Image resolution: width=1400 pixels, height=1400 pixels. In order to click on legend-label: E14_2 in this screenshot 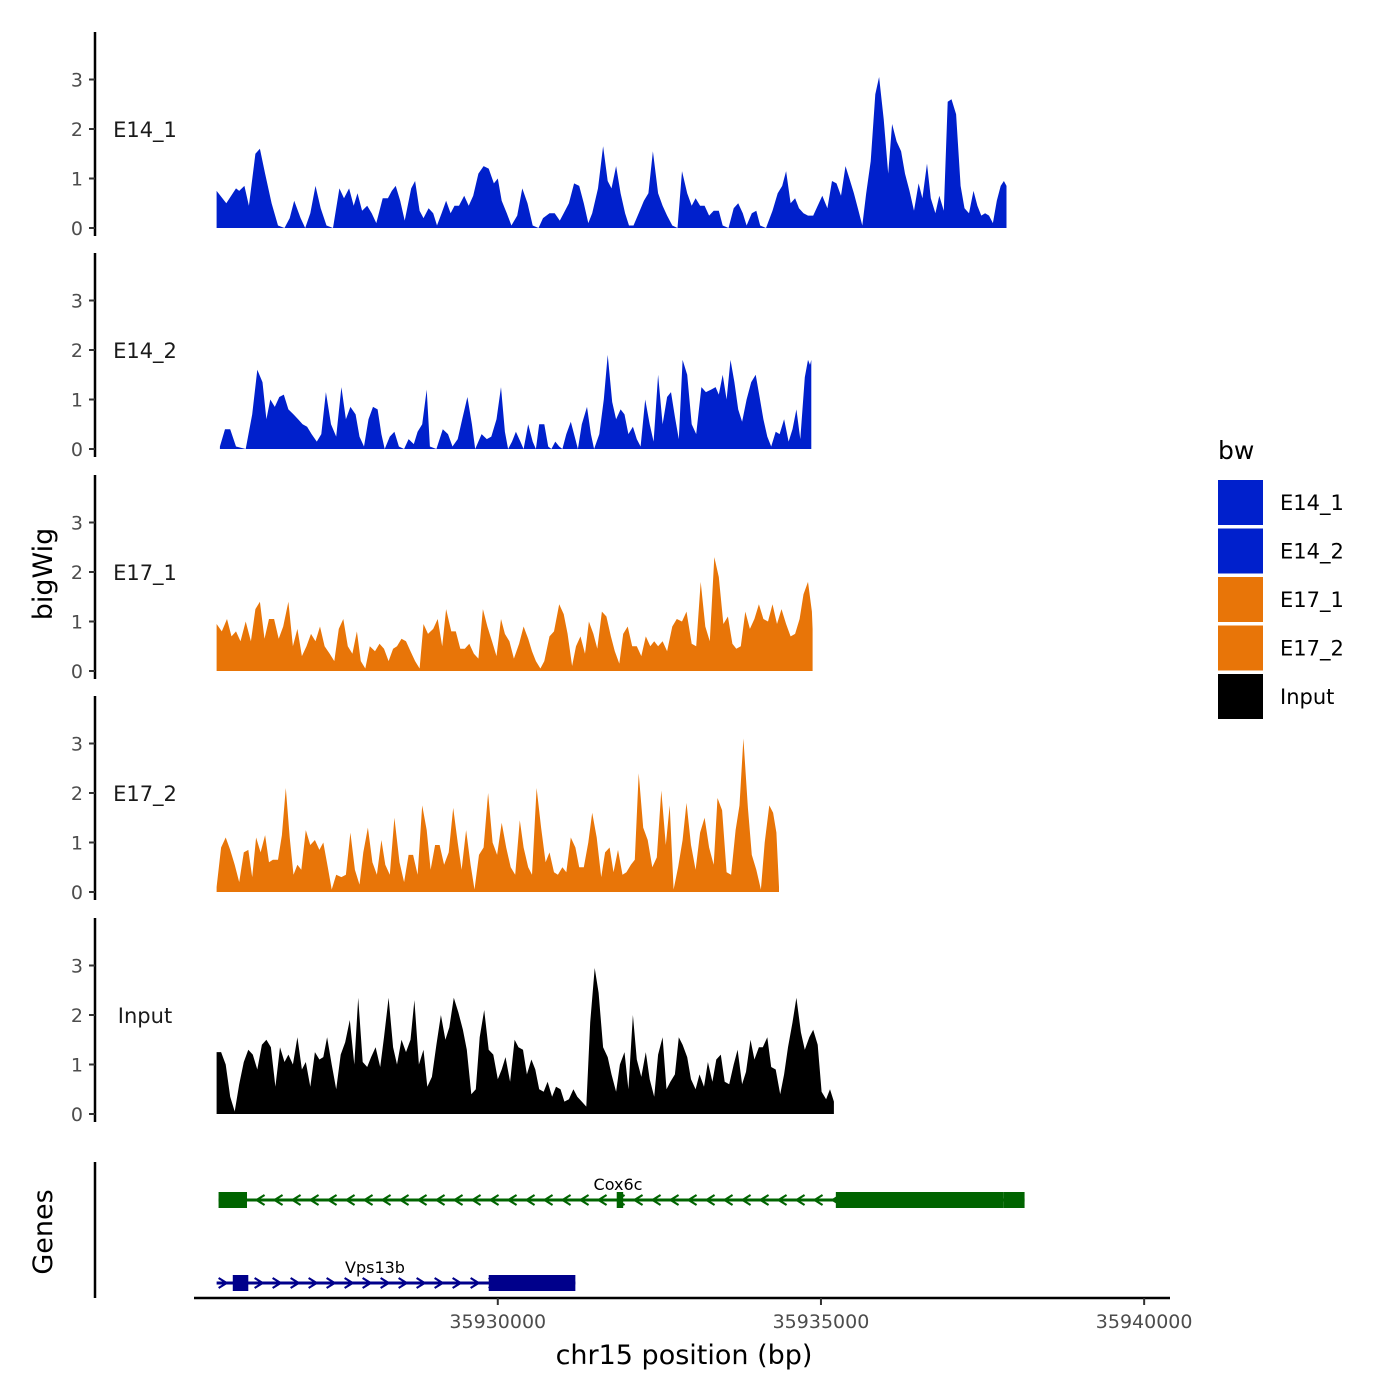, I will do `click(1312, 552)`.